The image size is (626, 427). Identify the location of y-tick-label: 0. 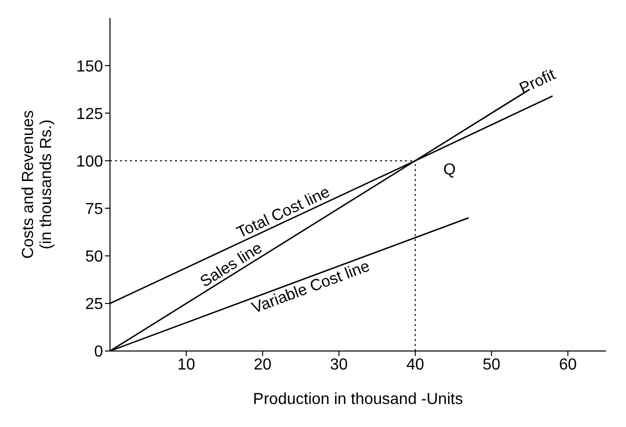
(99, 352).